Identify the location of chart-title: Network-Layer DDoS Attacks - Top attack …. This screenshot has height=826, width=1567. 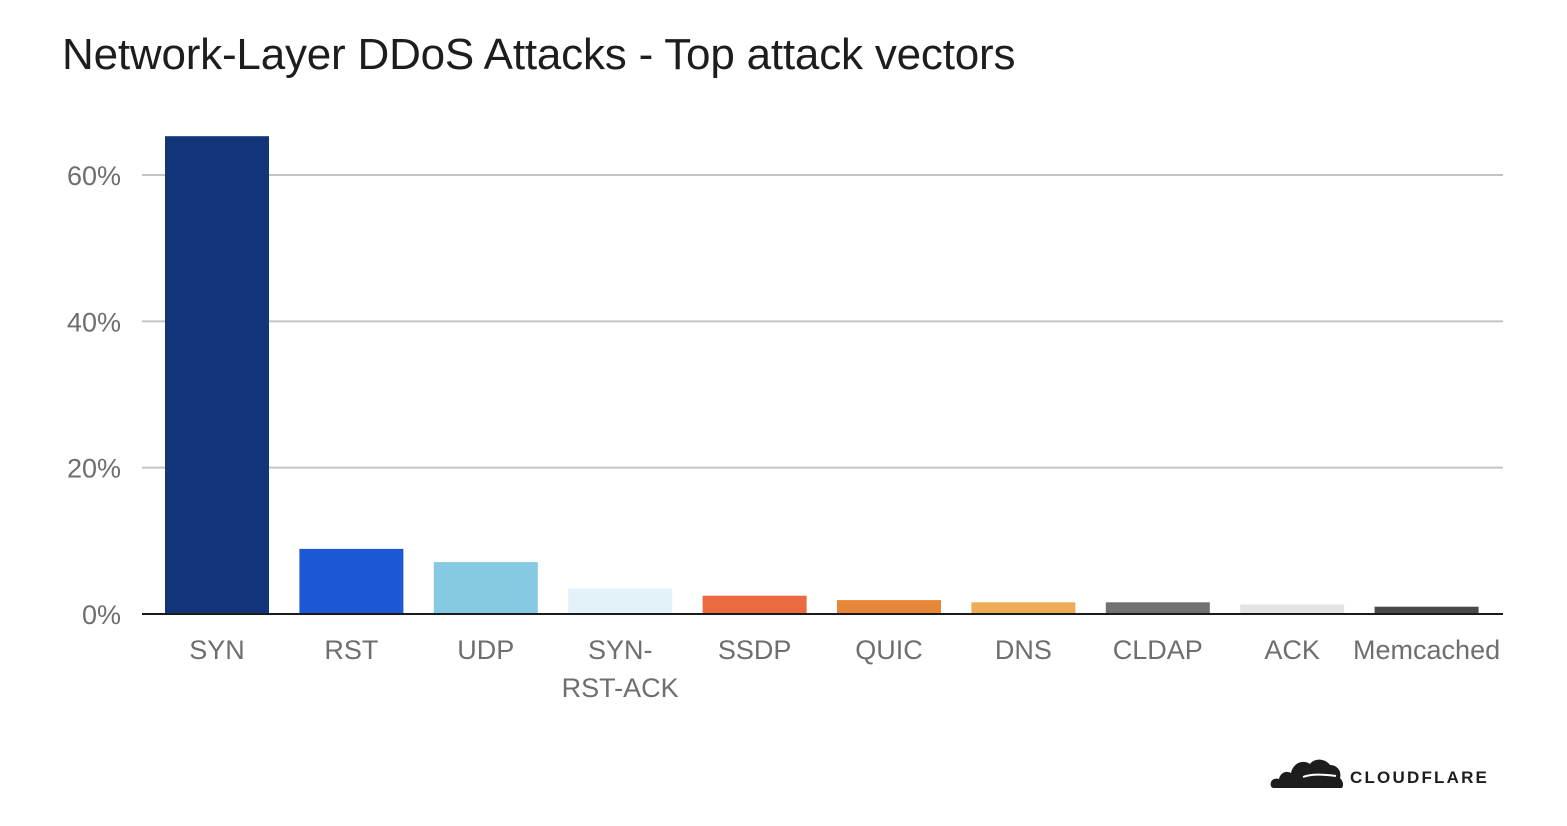
(539, 54).